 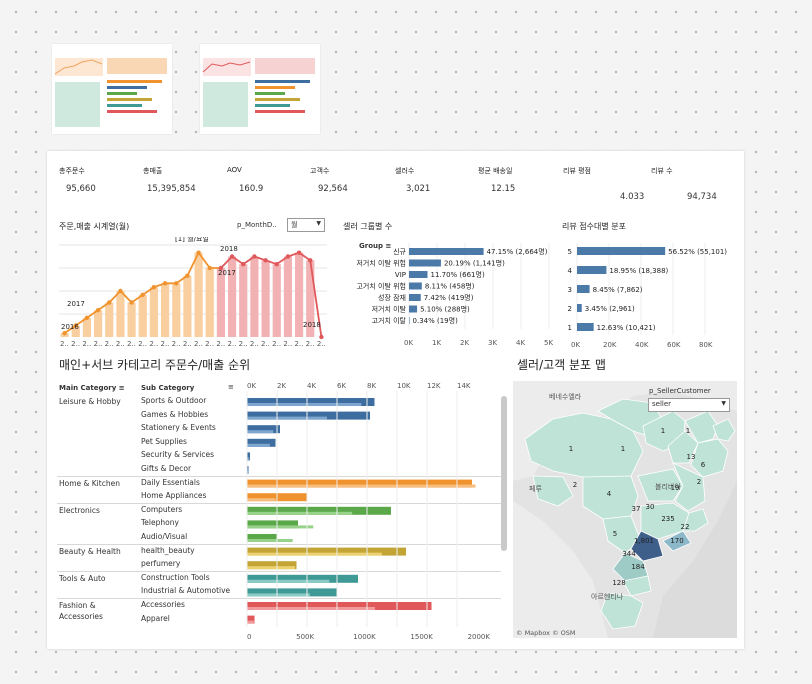 What do you see at coordinates (683, 447) in the screenshot?
I see `state-tocantins` at bounding box center [683, 447].